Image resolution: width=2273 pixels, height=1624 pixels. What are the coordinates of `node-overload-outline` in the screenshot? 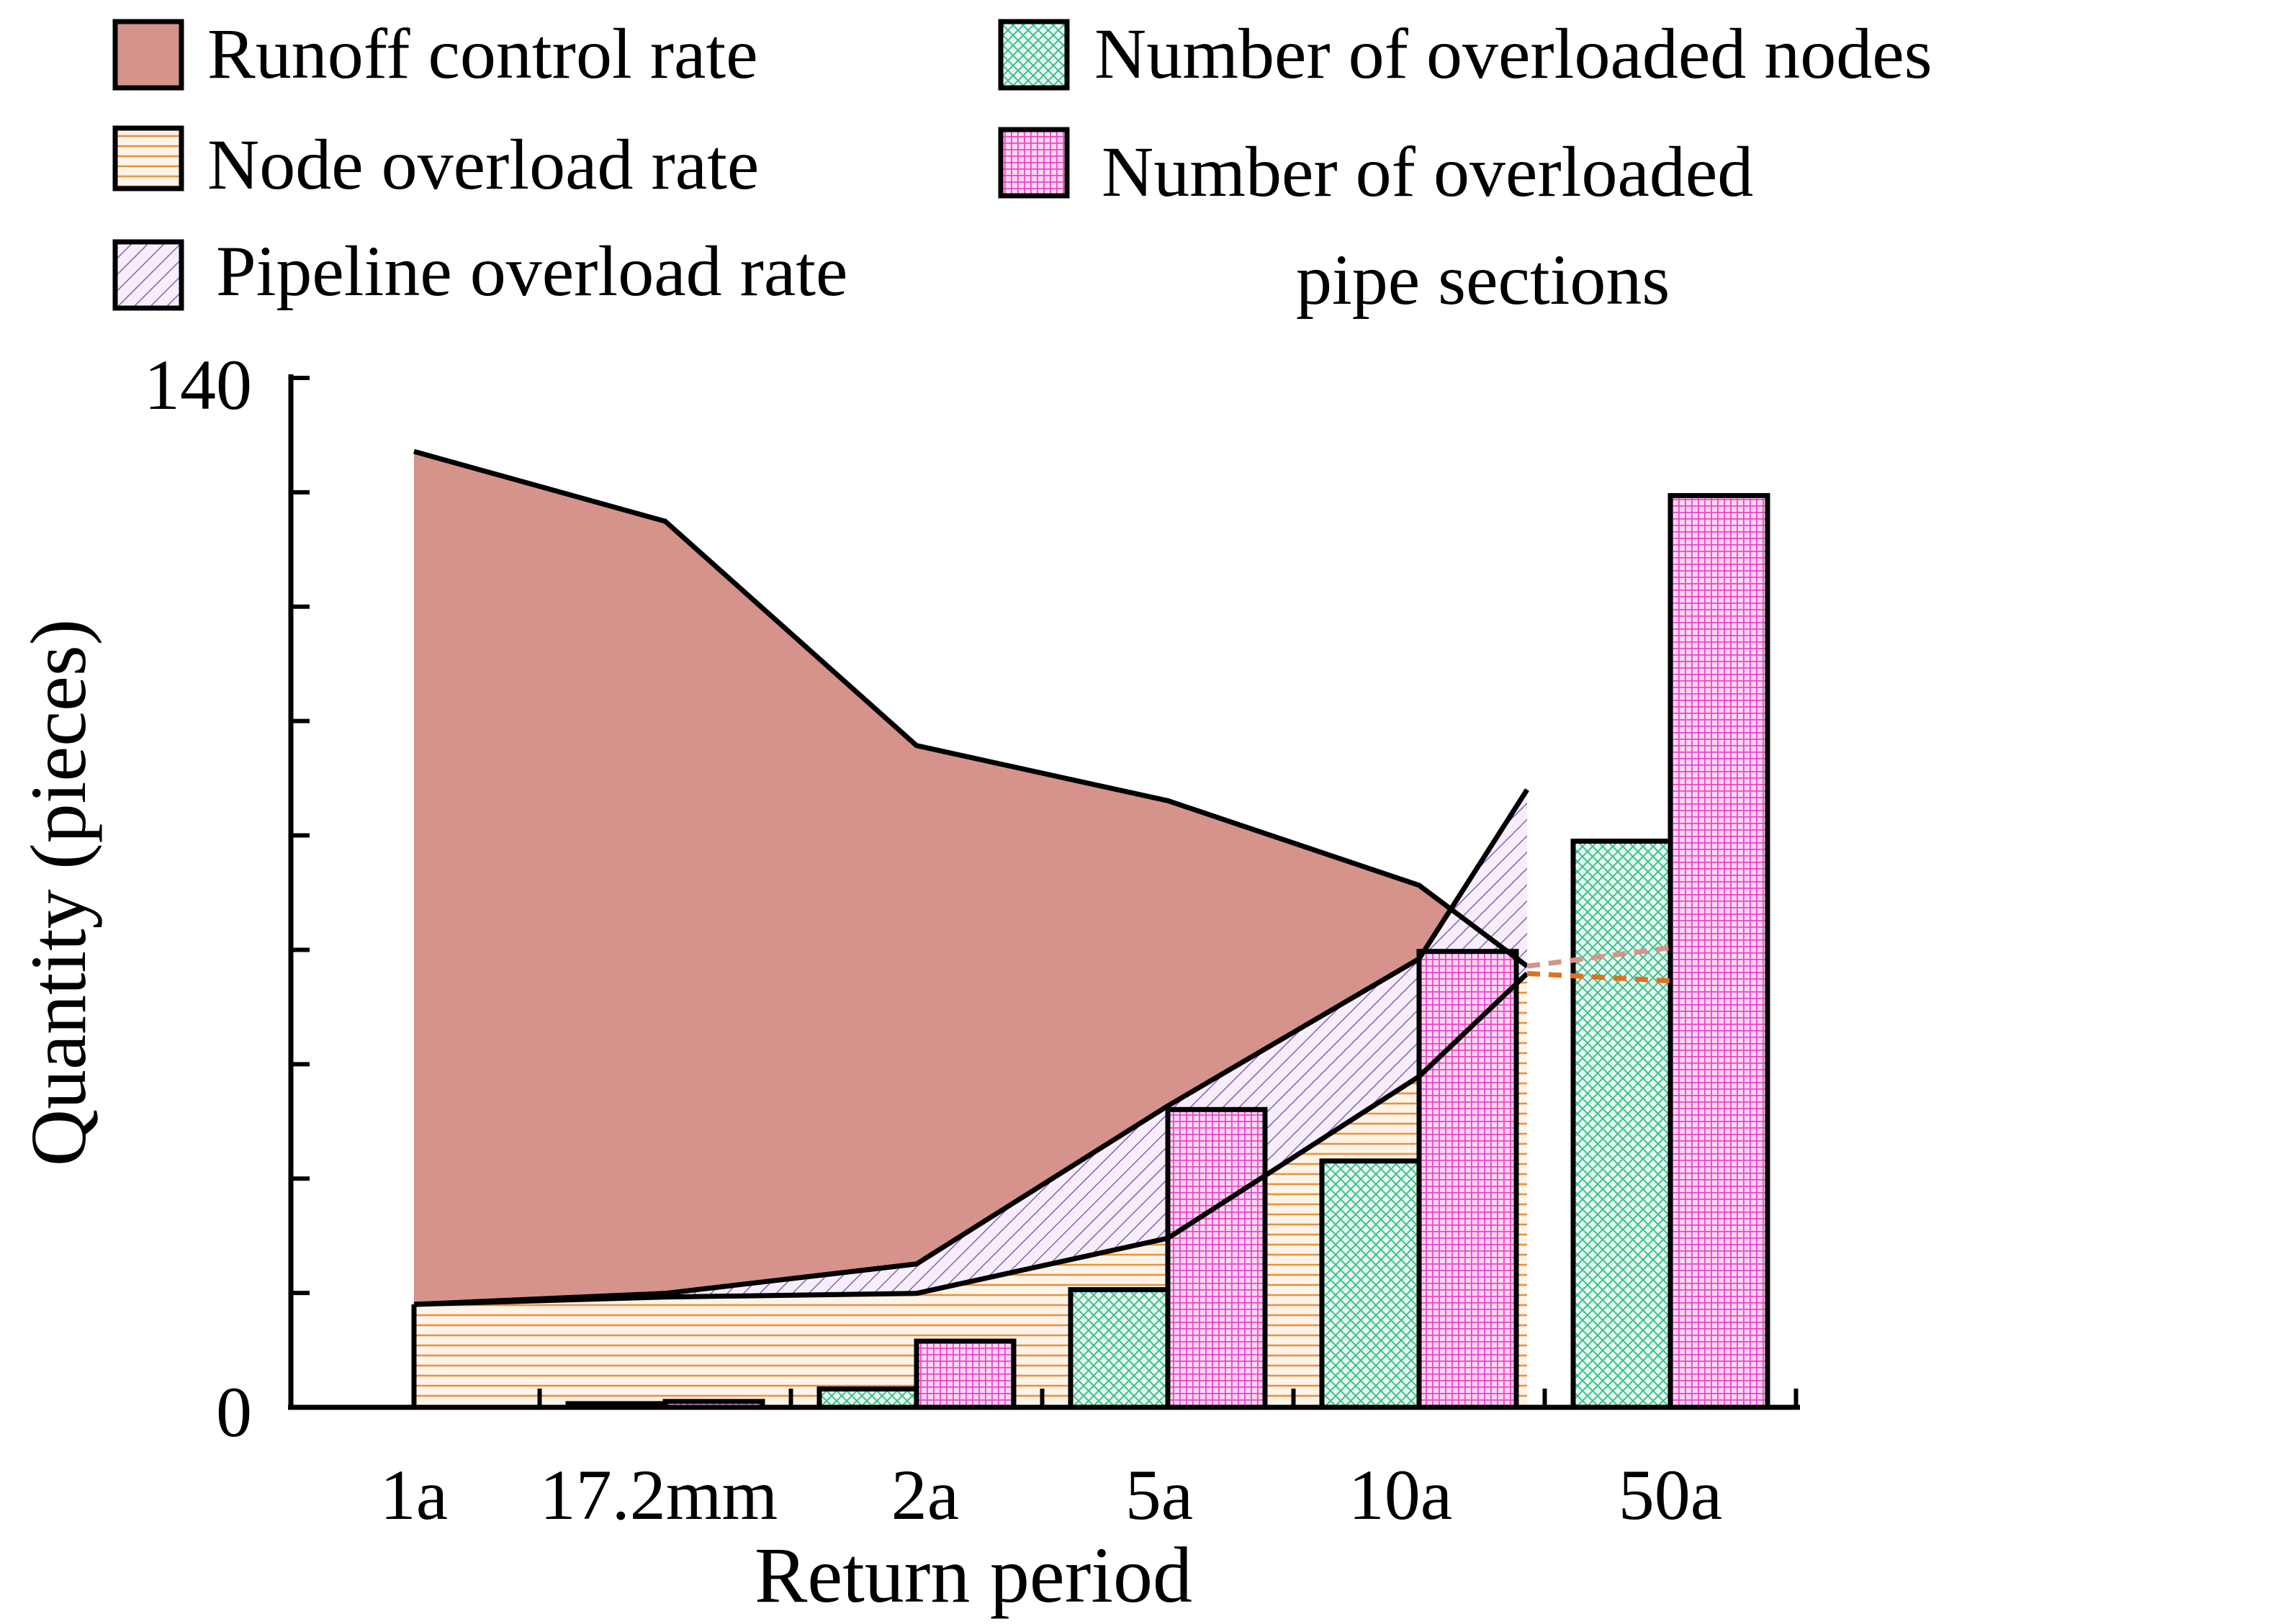 It's located at (971, 1139).